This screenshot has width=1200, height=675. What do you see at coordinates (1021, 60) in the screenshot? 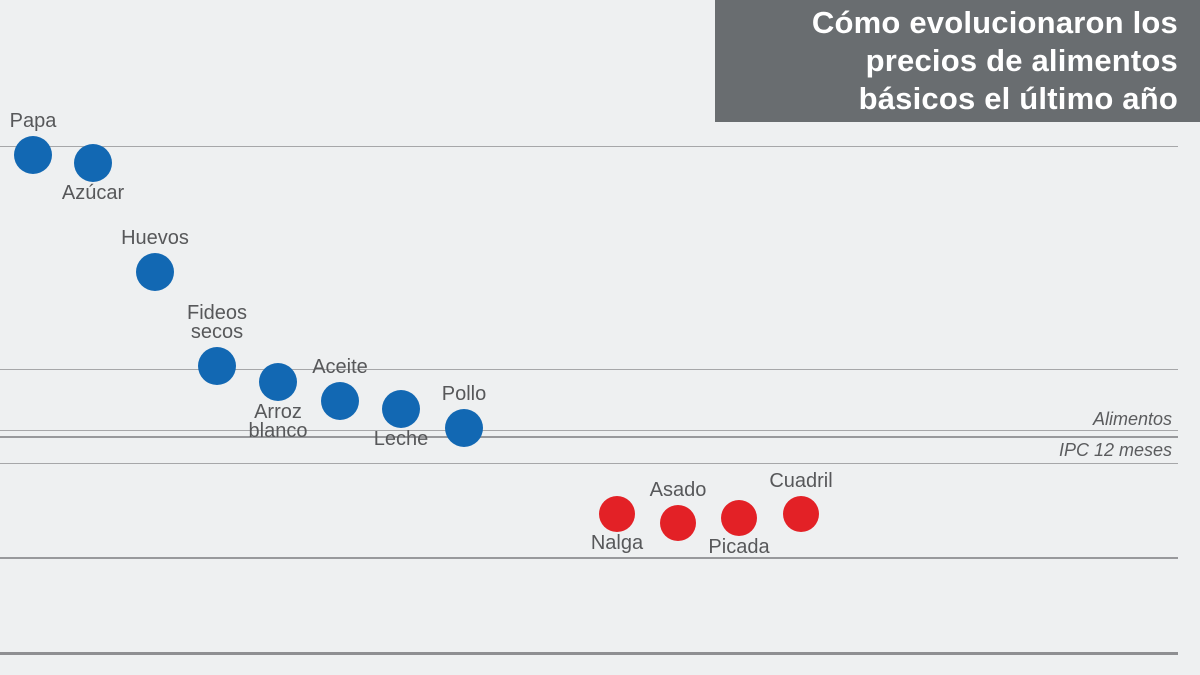
I see `chart-title-line: precios de alimentos` at bounding box center [1021, 60].